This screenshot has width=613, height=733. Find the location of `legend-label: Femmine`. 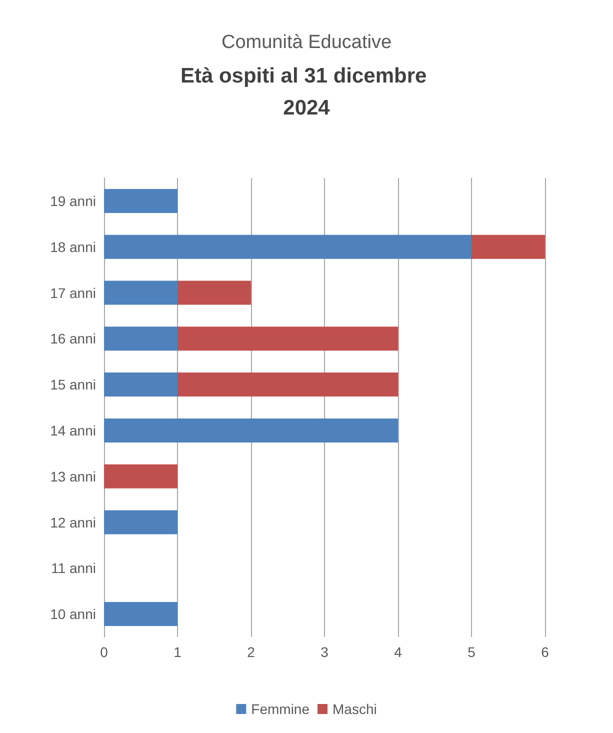

legend-label: Femmine is located at coordinates (280, 709).